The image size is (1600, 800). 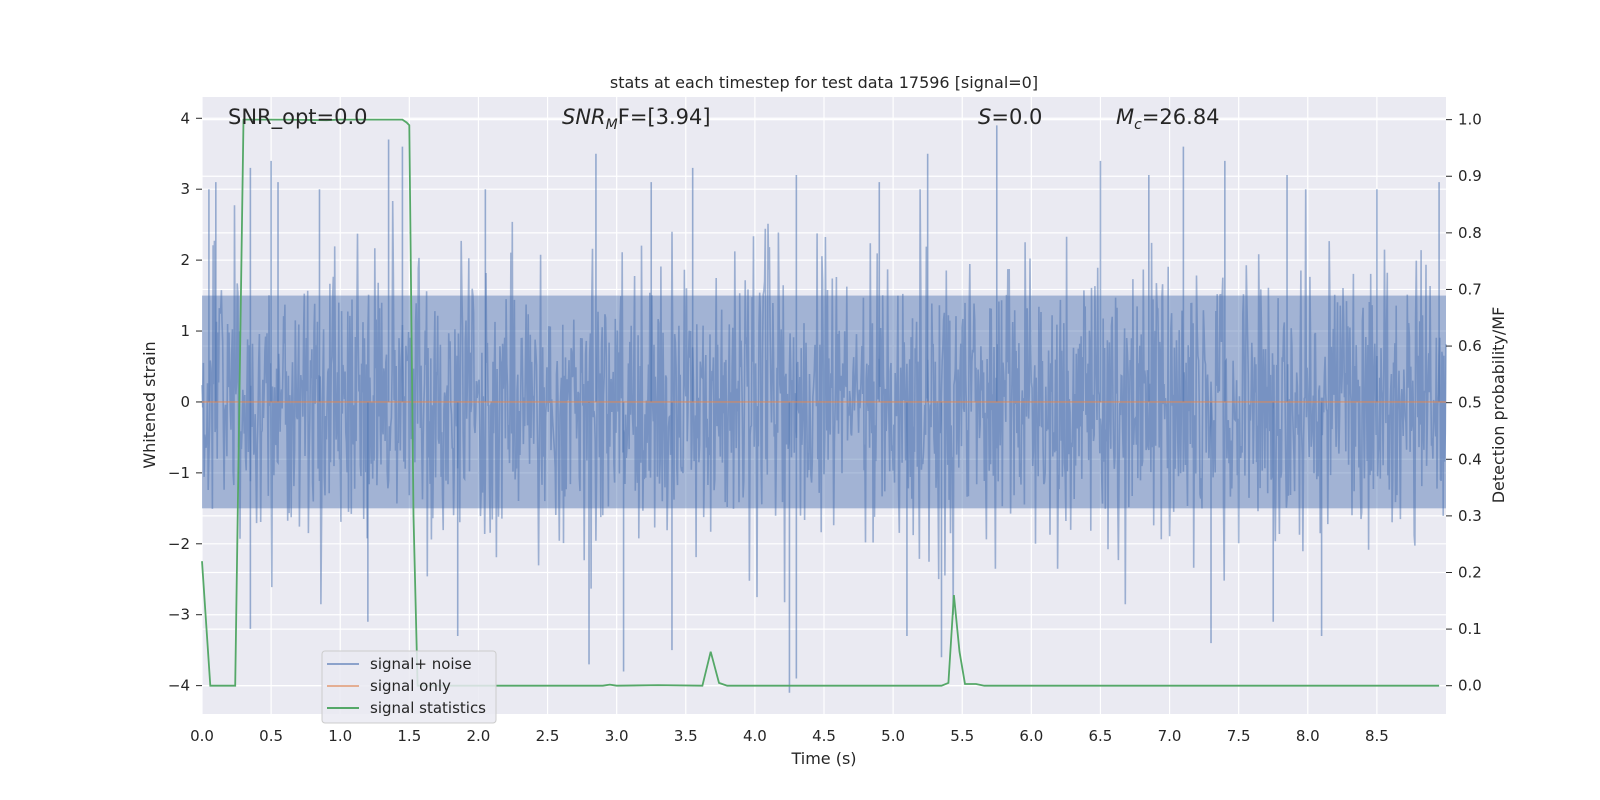 What do you see at coordinates (824, 736) in the screenshot?
I see `x-tick-label: 4.5` at bounding box center [824, 736].